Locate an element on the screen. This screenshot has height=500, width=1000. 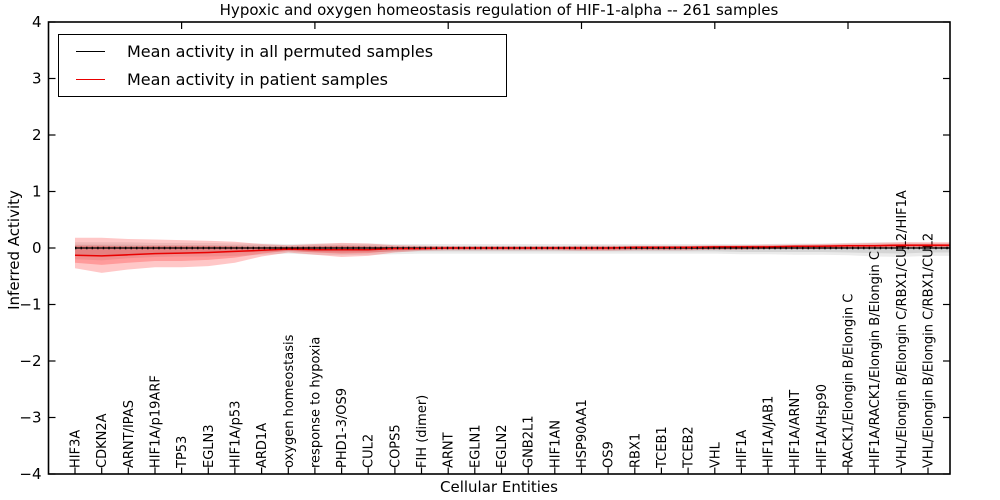
x-tick-label: HIF1A/p53 is located at coordinates (235, 434).